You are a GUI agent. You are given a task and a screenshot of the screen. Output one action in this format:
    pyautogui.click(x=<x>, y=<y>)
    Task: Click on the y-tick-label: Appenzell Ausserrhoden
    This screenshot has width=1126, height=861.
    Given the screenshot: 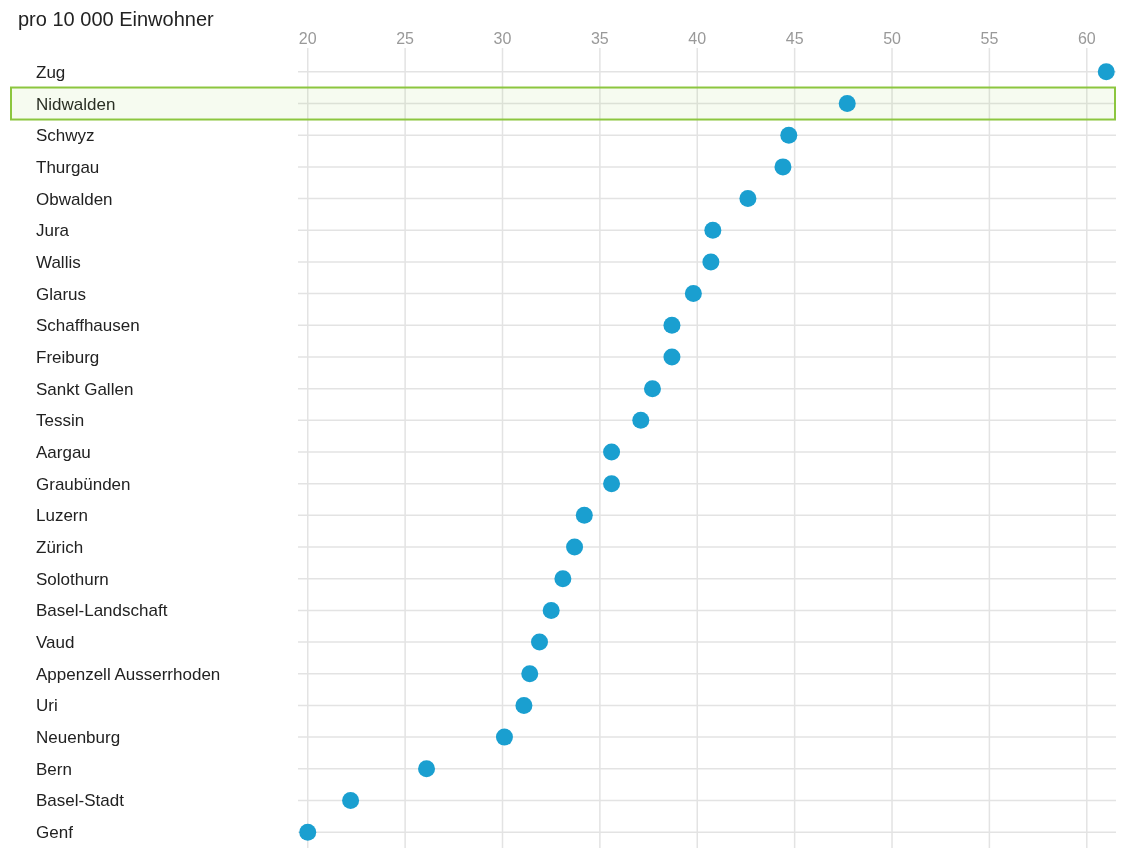 What is the action you would take?
    pyautogui.click(x=128, y=674)
    